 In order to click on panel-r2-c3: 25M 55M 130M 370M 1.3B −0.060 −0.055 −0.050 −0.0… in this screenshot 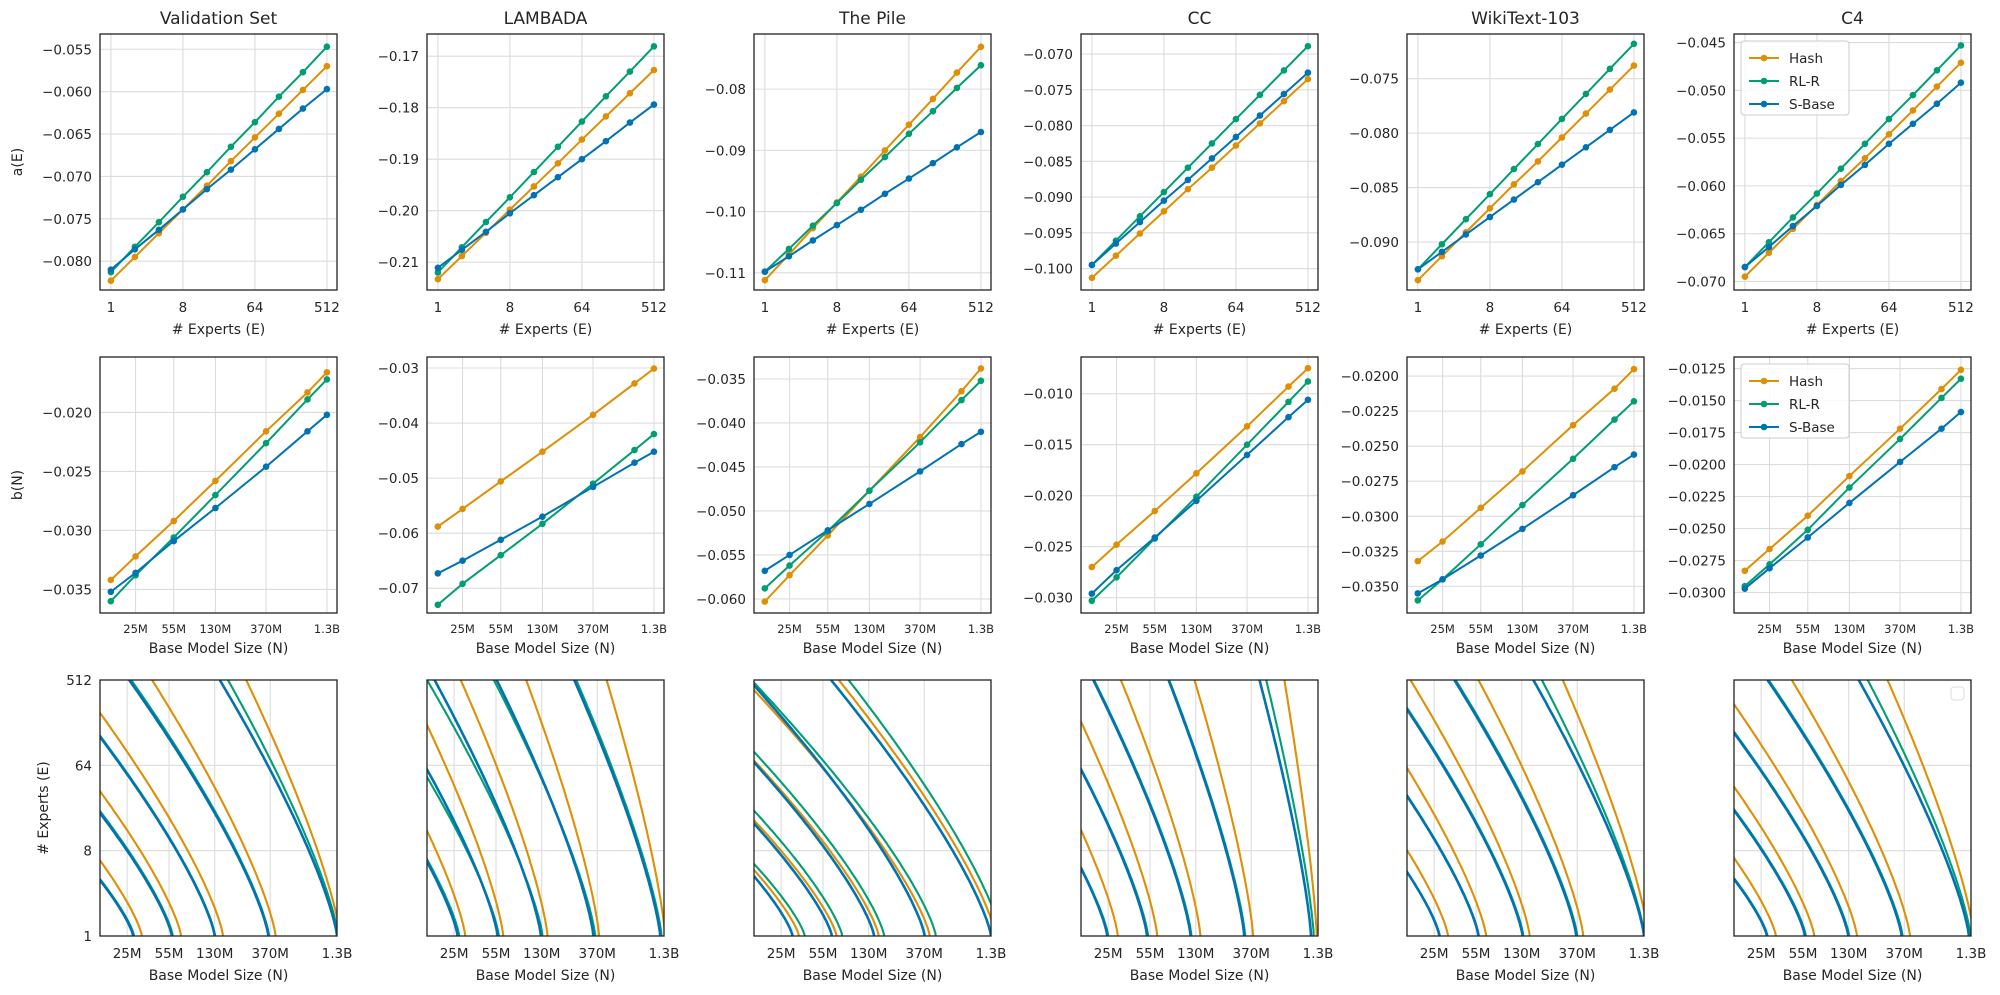, I will do `click(845, 506)`.